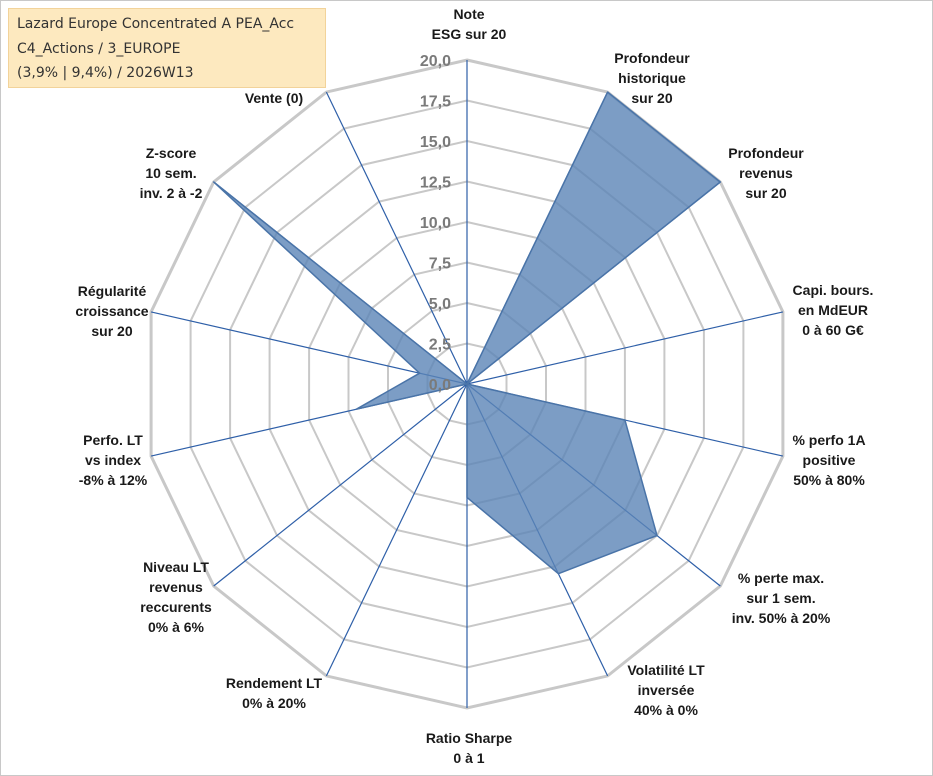  I want to click on axis-label-line: Rendement LT, so click(274, 683).